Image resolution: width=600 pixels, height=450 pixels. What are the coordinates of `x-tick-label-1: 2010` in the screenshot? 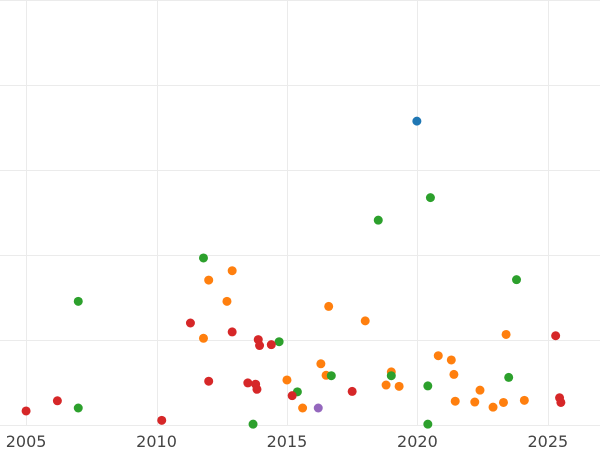 It's located at (156, 441).